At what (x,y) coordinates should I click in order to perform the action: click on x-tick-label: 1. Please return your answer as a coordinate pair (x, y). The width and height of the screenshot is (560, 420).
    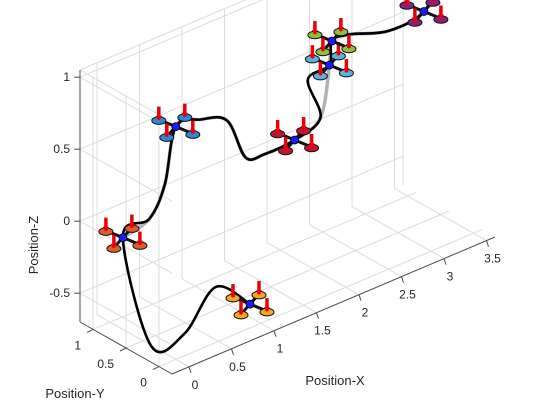
    Looking at the image, I should click on (280, 349).